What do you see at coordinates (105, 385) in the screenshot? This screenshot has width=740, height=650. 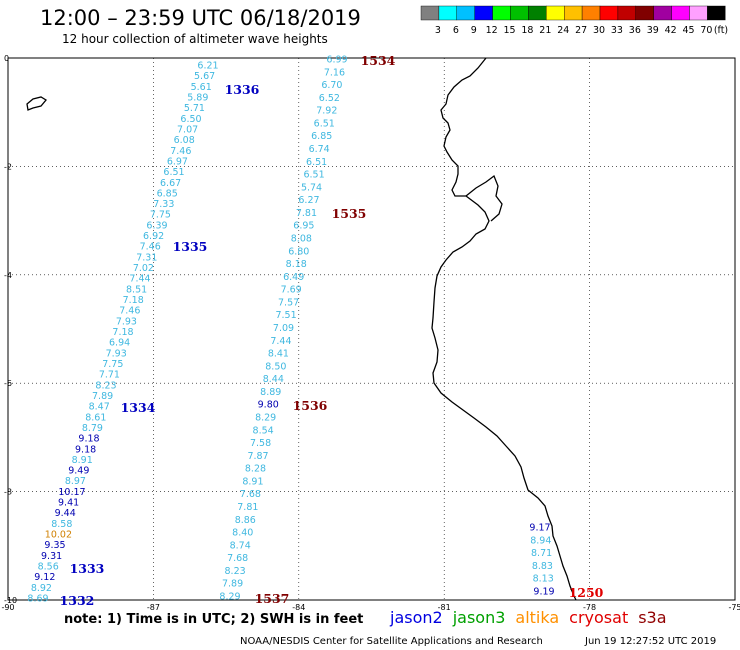 I see `wave-height-label: 8.23` at bounding box center [105, 385].